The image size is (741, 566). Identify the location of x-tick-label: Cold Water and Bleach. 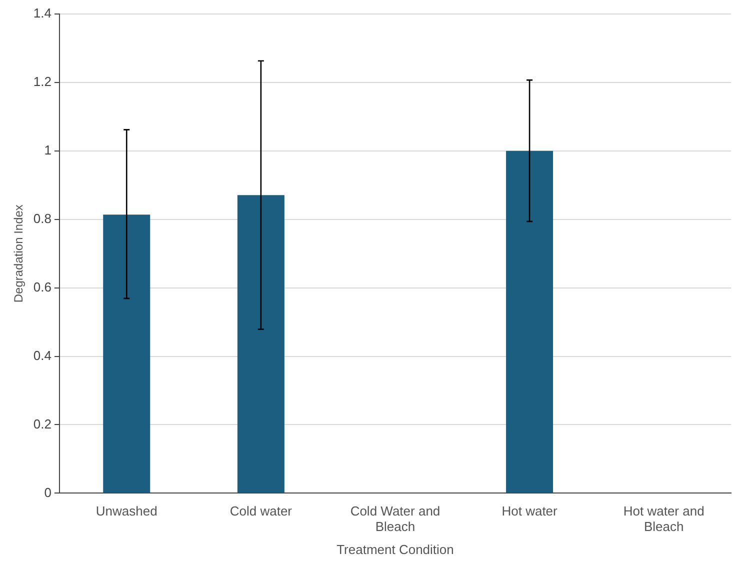
(395, 519).